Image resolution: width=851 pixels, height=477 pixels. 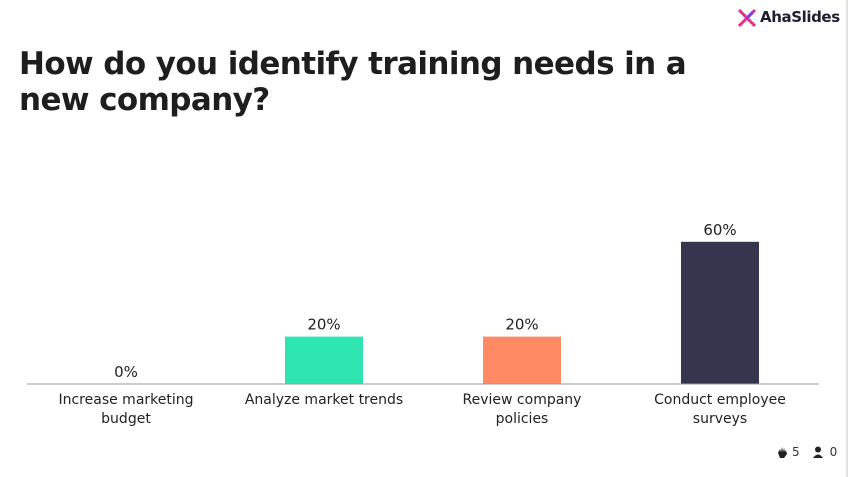 What do you see at coordinates (720, 409) in the screenshot?
I see `x-tick-label: Conduct employee surveys` at bounding box center [720, 409].